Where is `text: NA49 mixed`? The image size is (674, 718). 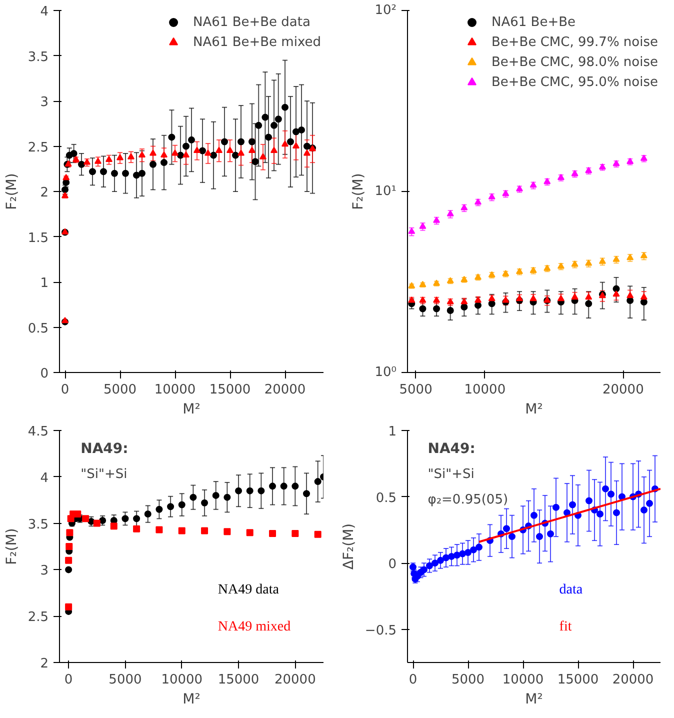
text: NA49 mixed is located at coordinates (254, 627).